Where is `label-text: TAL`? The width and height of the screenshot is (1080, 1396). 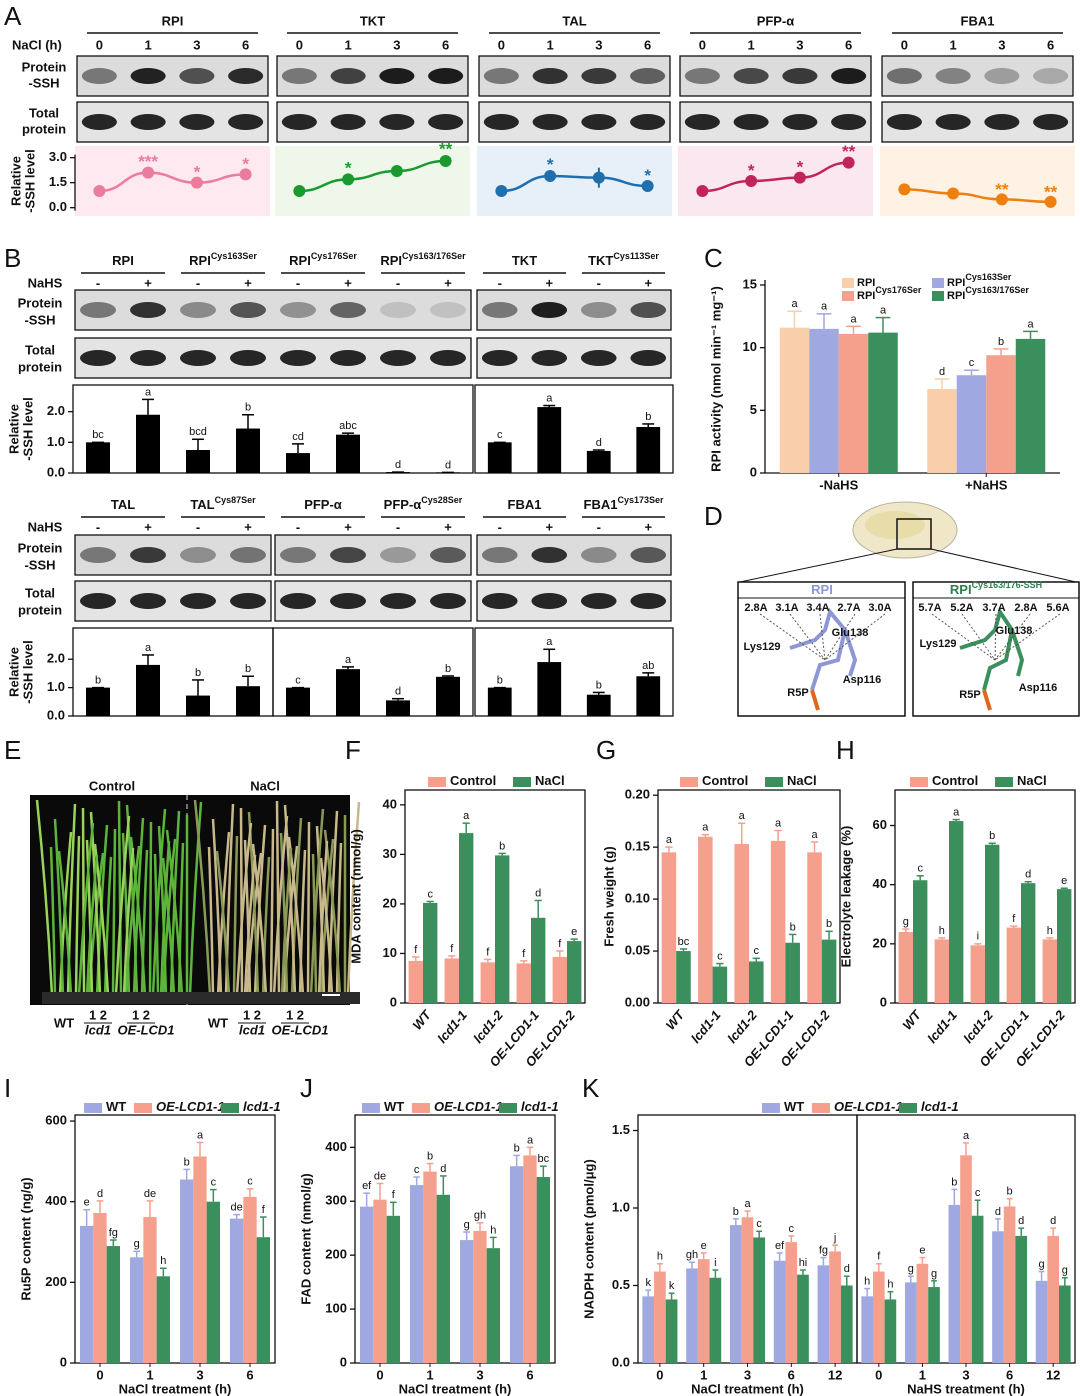
label-text: TAL is located at coordinates (123, 504).